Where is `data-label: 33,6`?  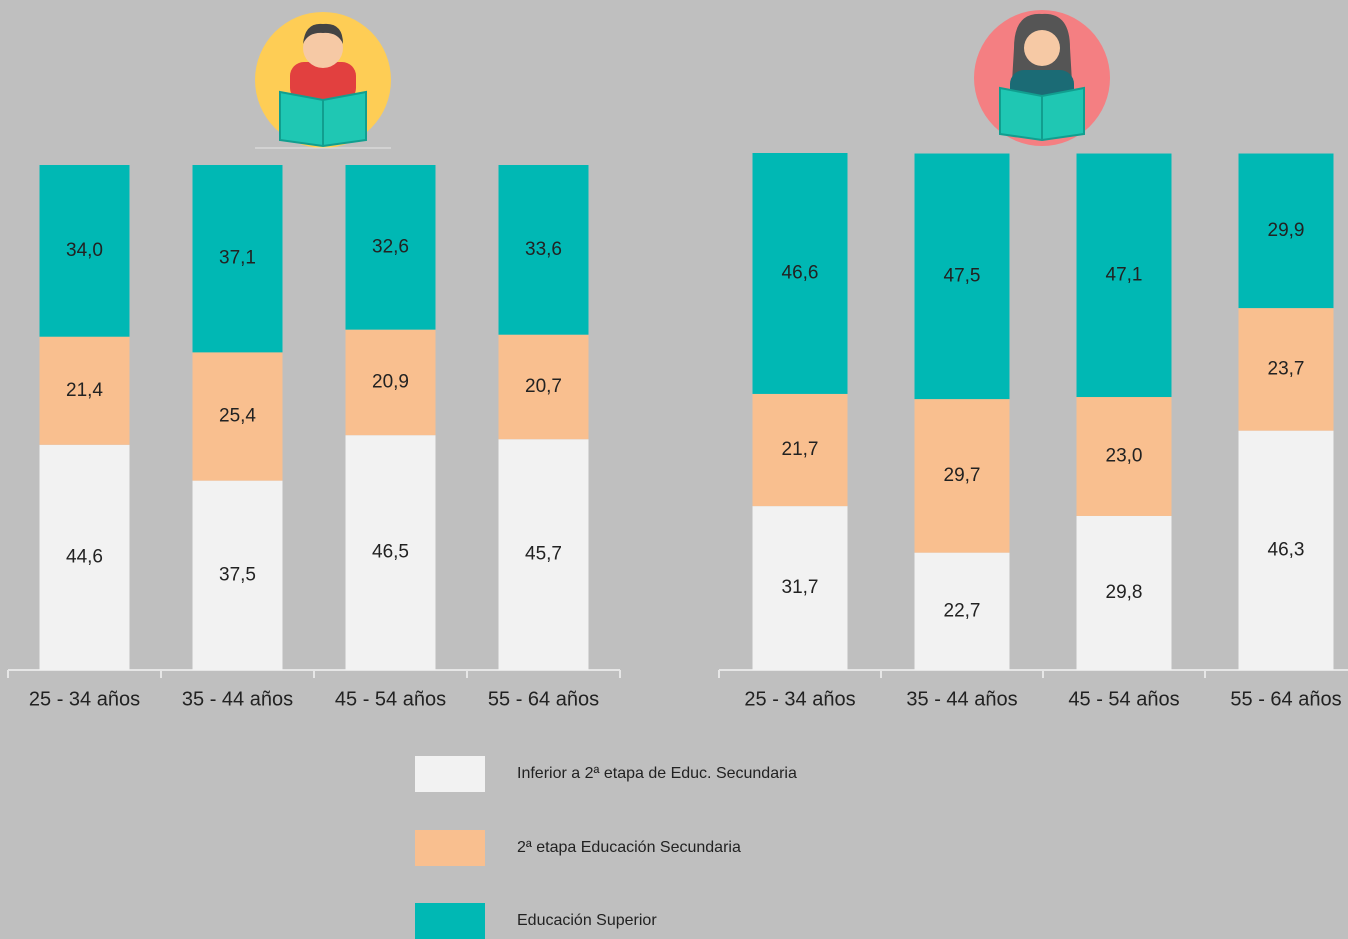
data-label: 33,6 is located at coordinates (543, 249).